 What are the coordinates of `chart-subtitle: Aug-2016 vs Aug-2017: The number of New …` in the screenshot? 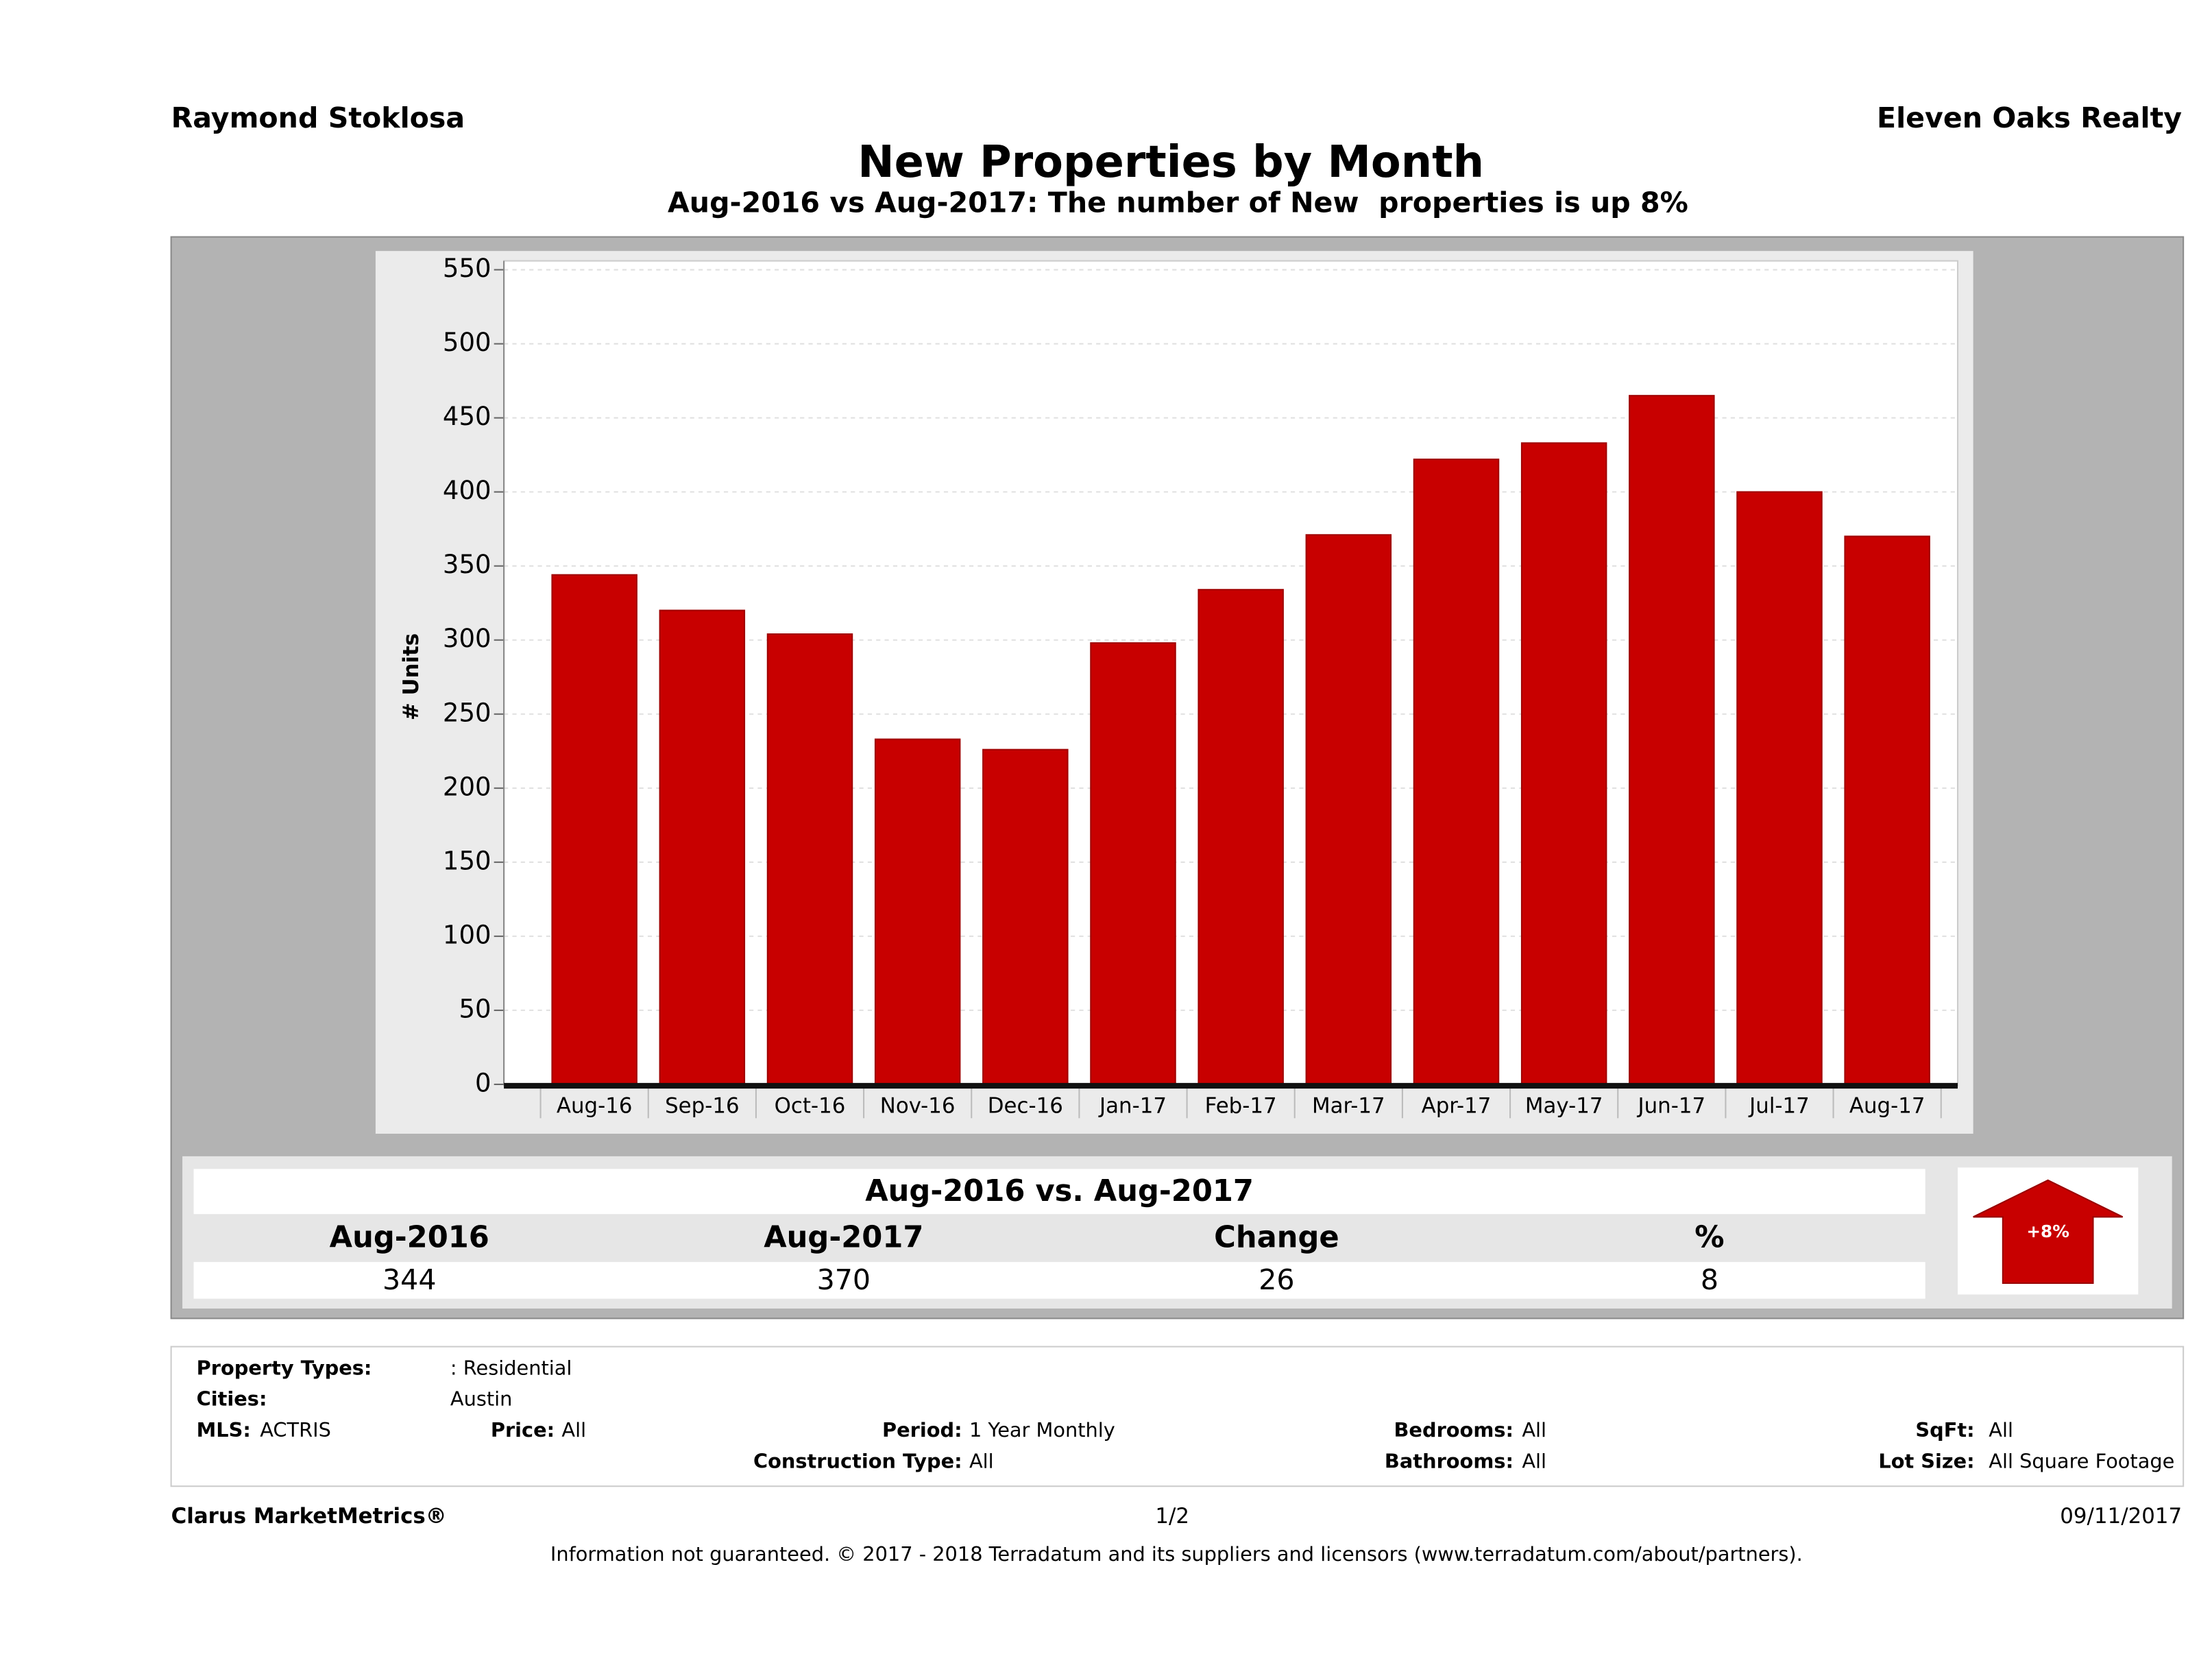 It's located at (1178, 202).